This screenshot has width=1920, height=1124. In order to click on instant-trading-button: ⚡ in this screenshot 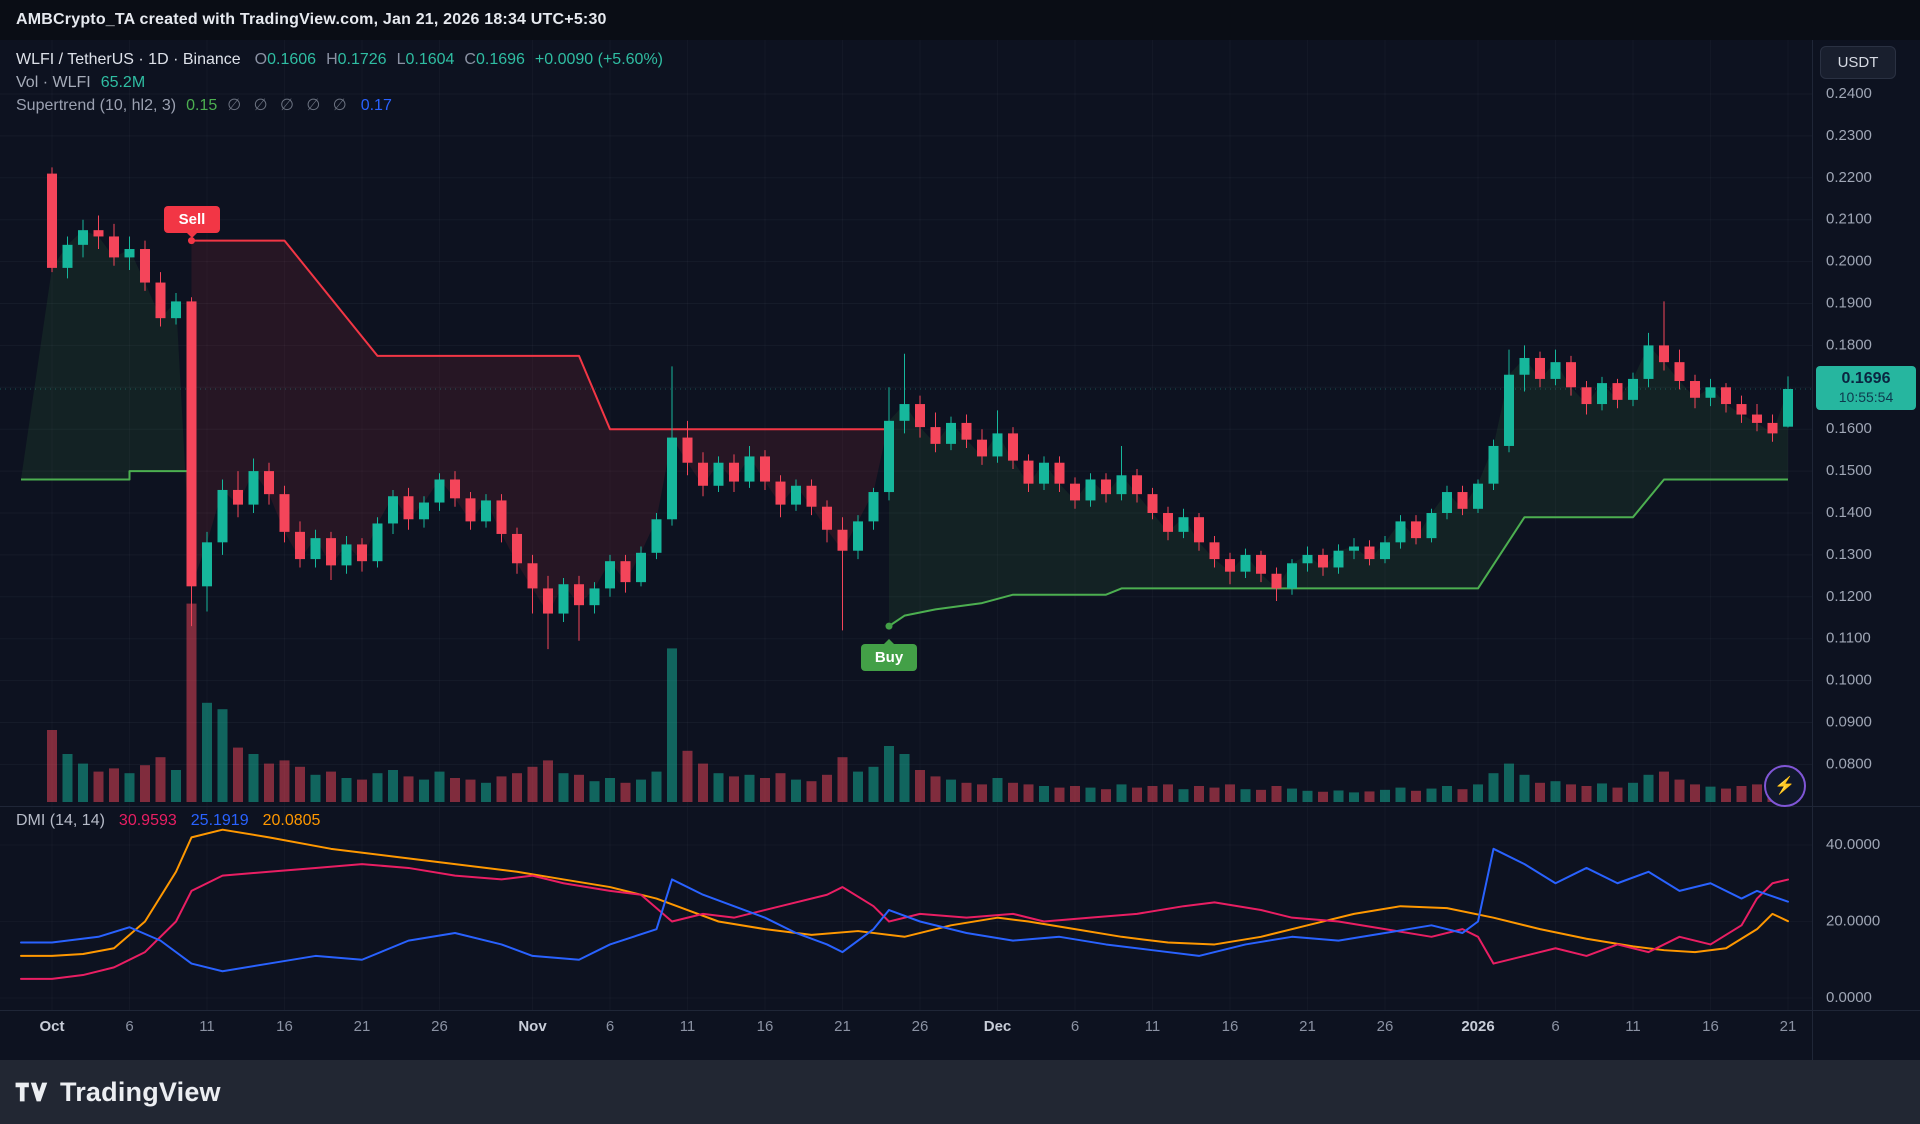, I will do `click(1785, 786)`.